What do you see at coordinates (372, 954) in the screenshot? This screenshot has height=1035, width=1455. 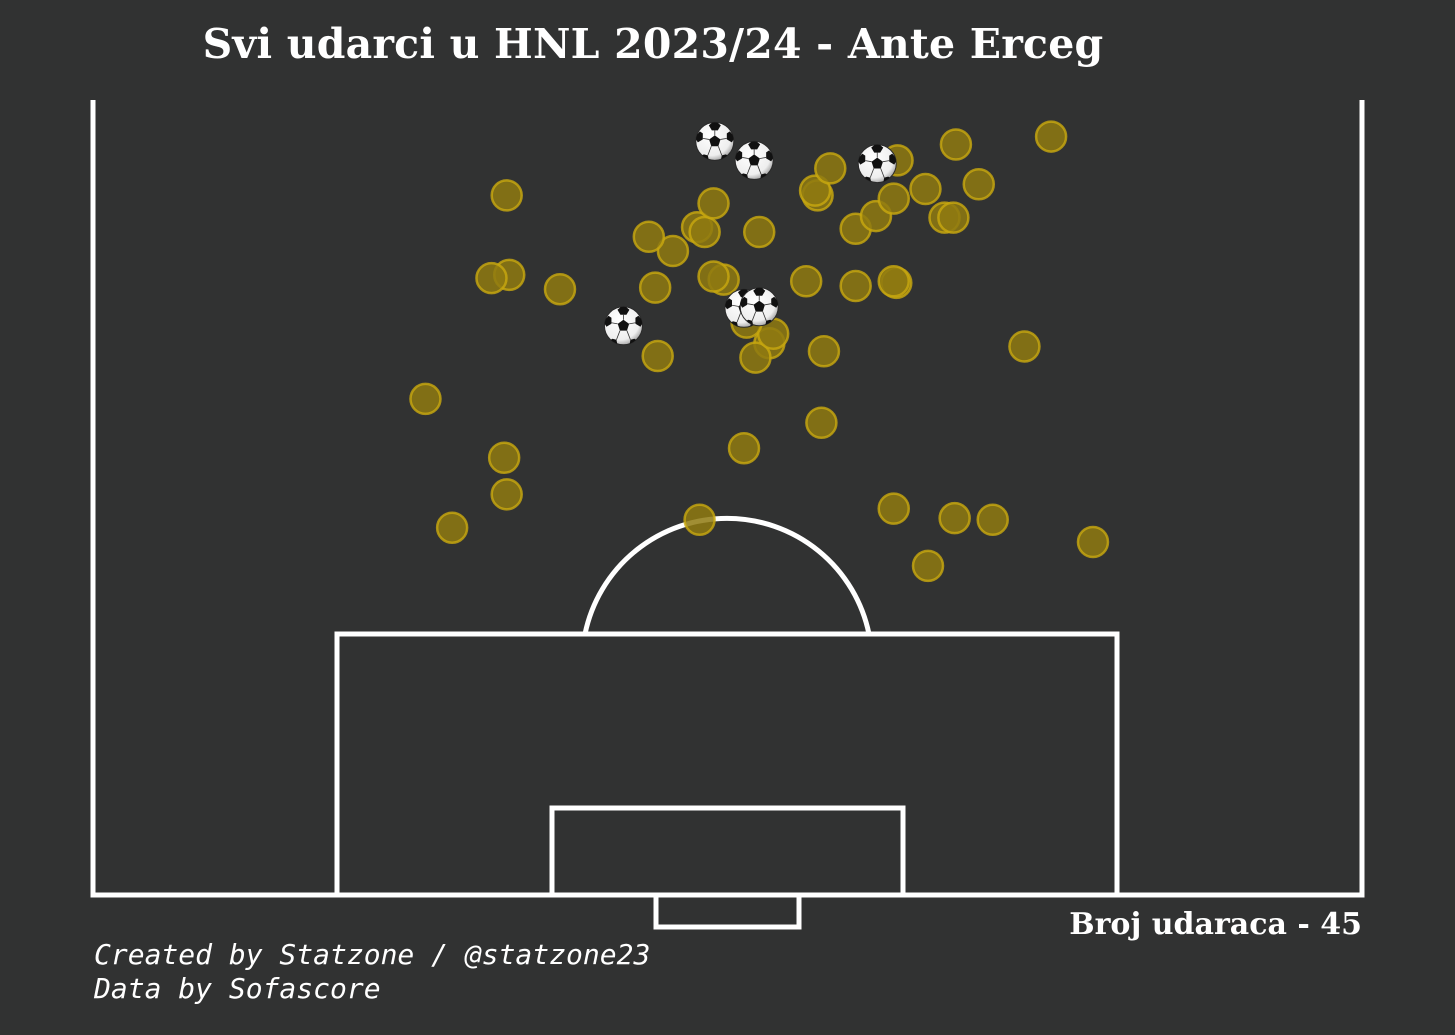 I see `credit-created-by: Created by Statzone / @statzone23` at bounding box center [372, 954].